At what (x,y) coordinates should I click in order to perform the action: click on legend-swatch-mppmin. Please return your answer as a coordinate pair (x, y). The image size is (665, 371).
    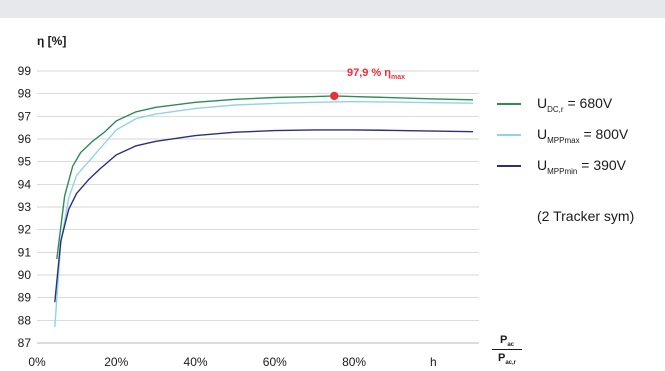
    Looking at the image, I should click on (509, 166).